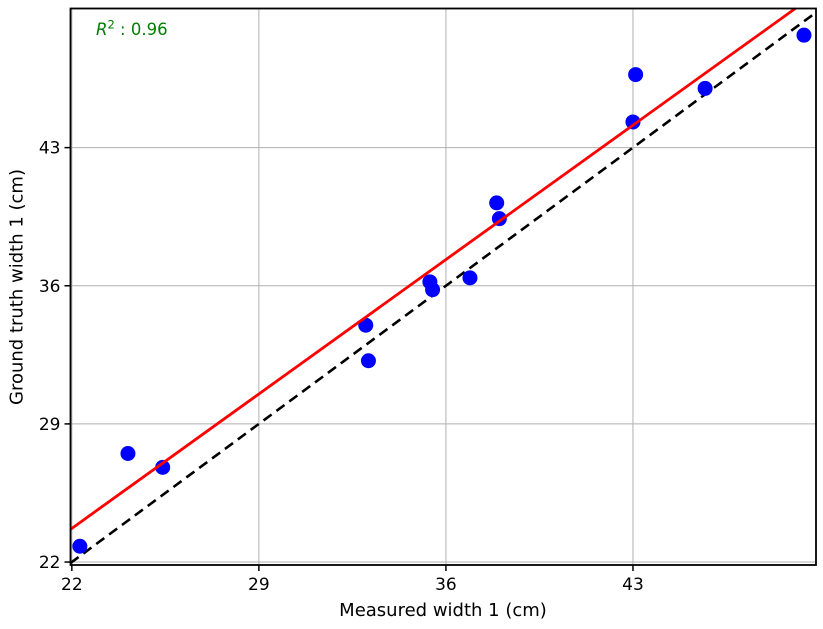 The width and height of the screenshot is (823, 629). I want to click on x-tick-label: 43, so click(633, 585).